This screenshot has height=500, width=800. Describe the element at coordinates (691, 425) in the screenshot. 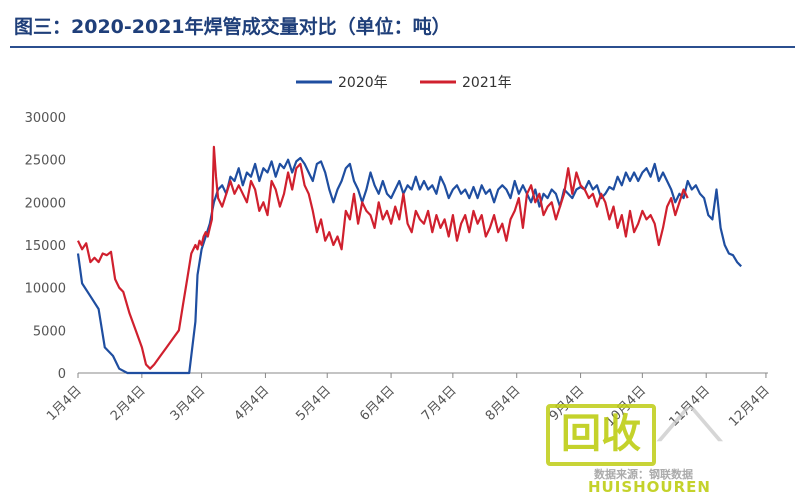

I see `watermark-arrow-icon: ⟋⟍` at that location.